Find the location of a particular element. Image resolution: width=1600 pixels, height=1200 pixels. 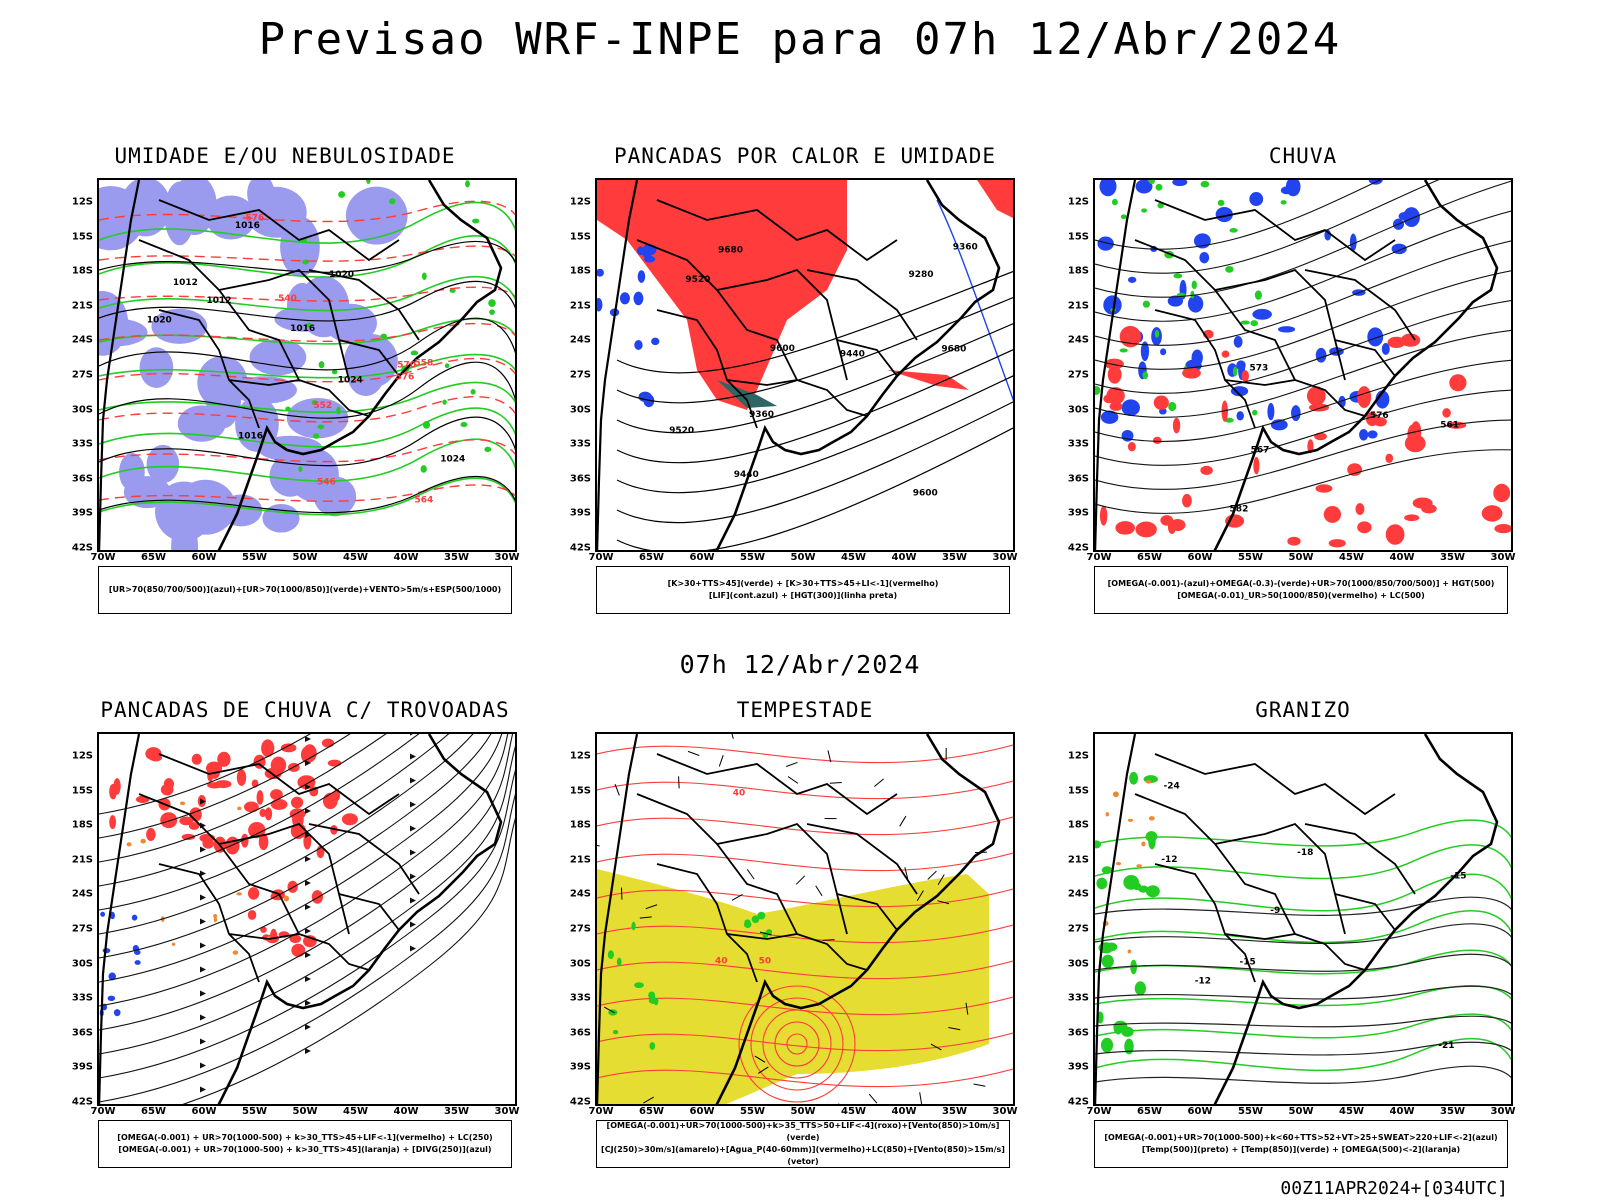

precipitable-water-contour is located at coordinates (805, 898).